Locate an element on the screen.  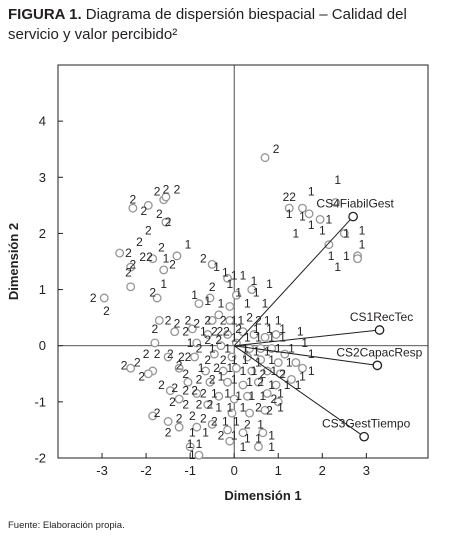
x-tick-label: 0 is located at coordinates (234, 470).